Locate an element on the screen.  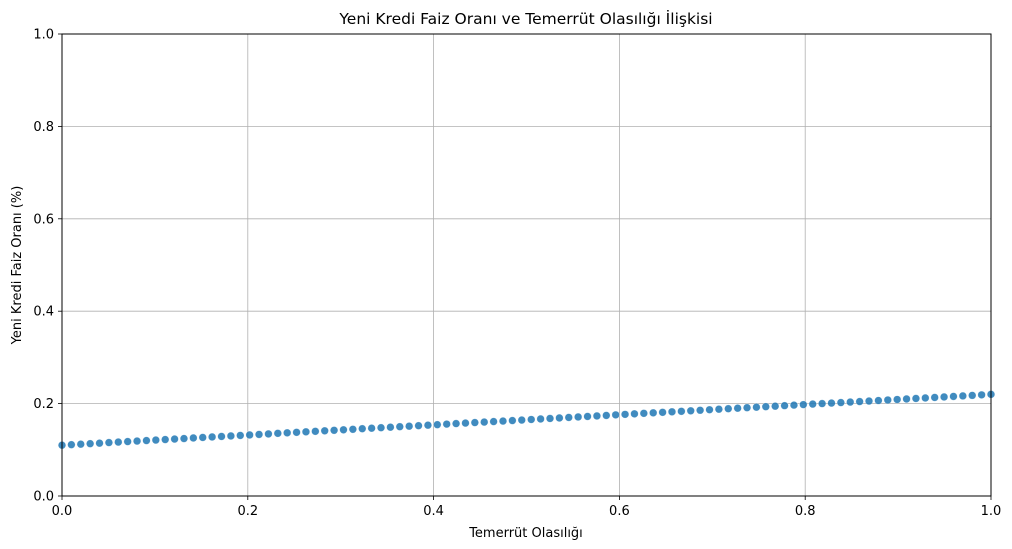
x-tick-label: 0.6 is located at coordinates (619, 511).